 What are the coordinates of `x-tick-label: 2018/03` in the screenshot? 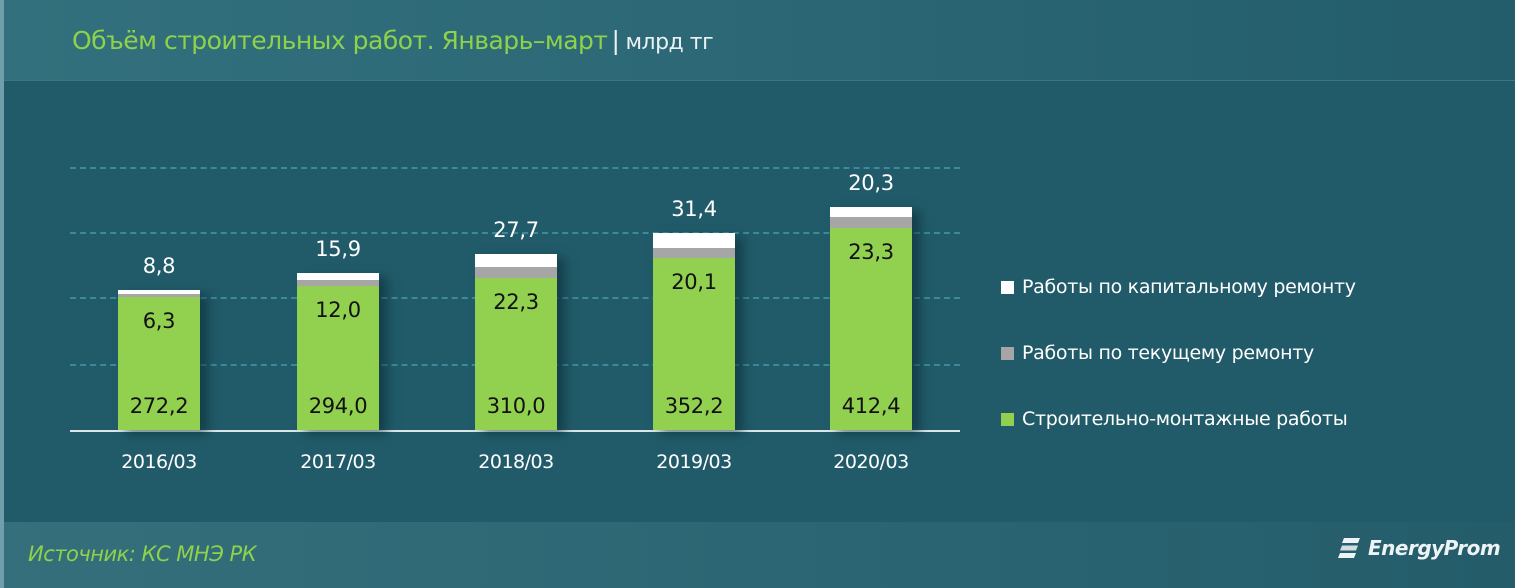 It's located at (516, 462).